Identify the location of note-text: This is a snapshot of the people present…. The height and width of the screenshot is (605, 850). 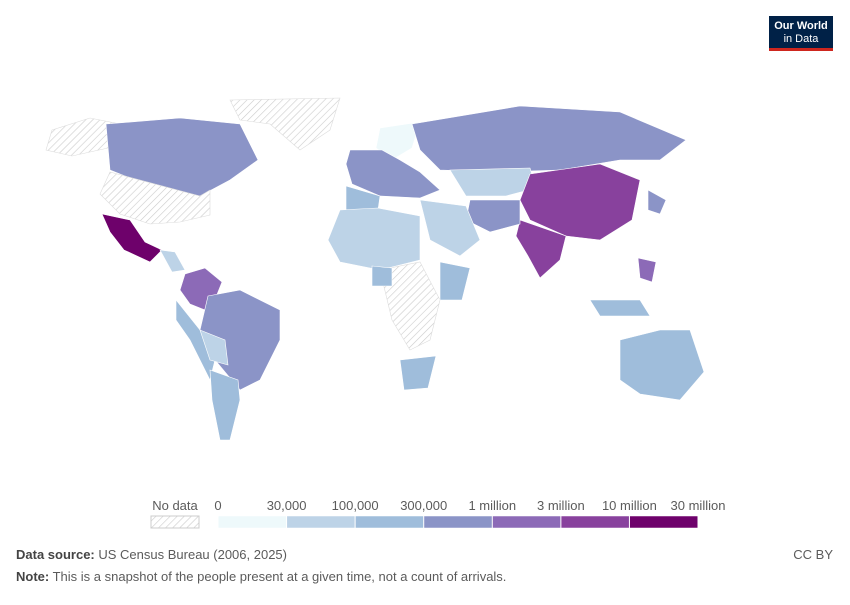
(280, 576).